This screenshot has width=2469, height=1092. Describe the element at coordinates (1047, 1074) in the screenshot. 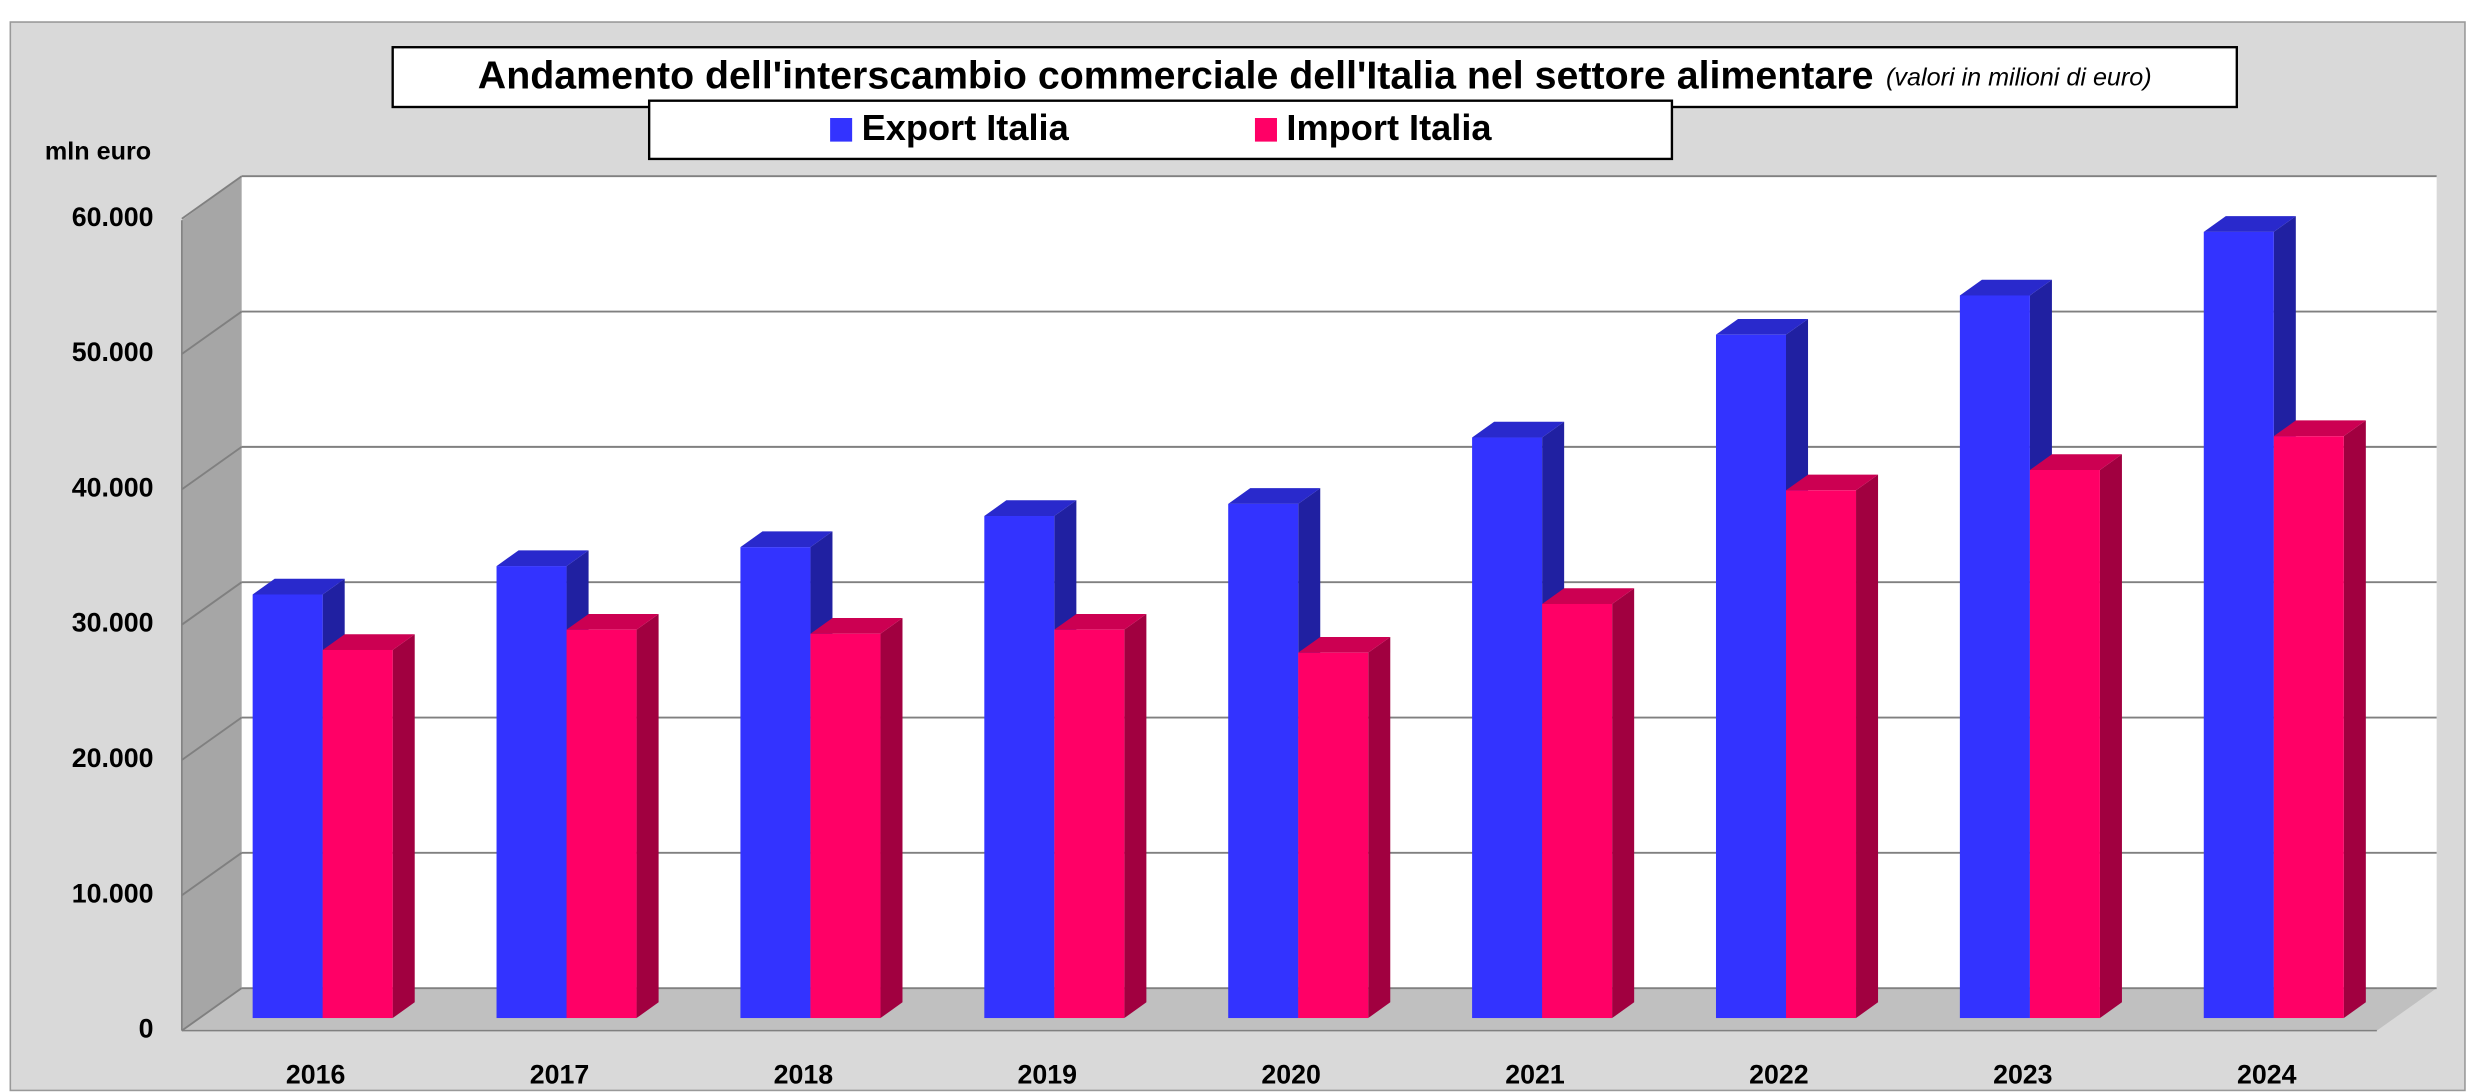

I see `x-tick-label: 2019` at that location.